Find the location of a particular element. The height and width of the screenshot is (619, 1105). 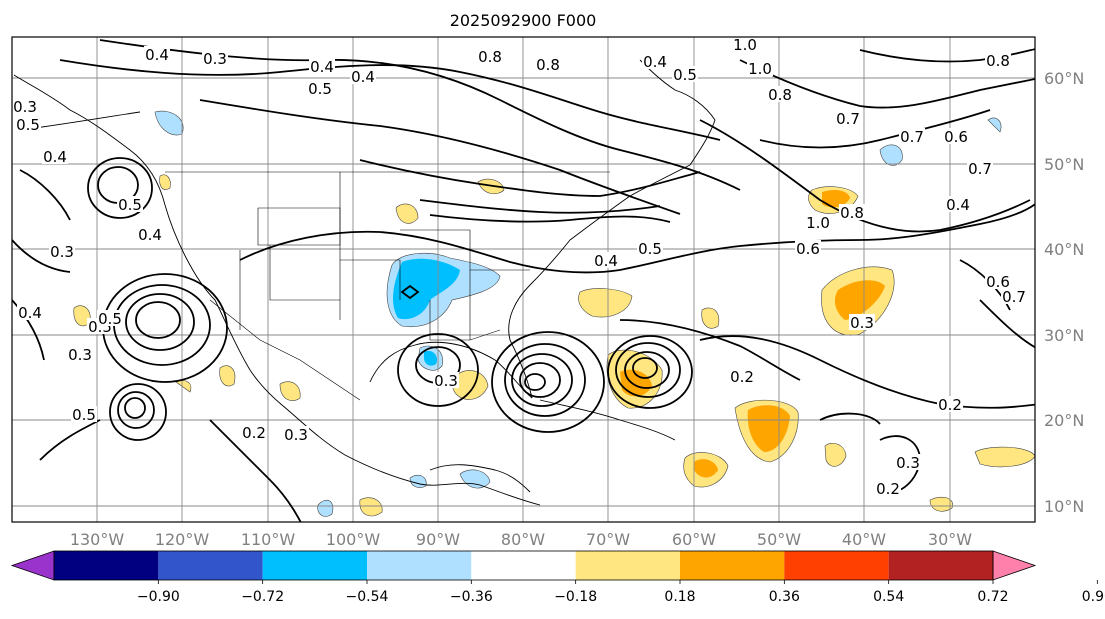

longitude-label: 110°W is located at coordinates (268, 539).